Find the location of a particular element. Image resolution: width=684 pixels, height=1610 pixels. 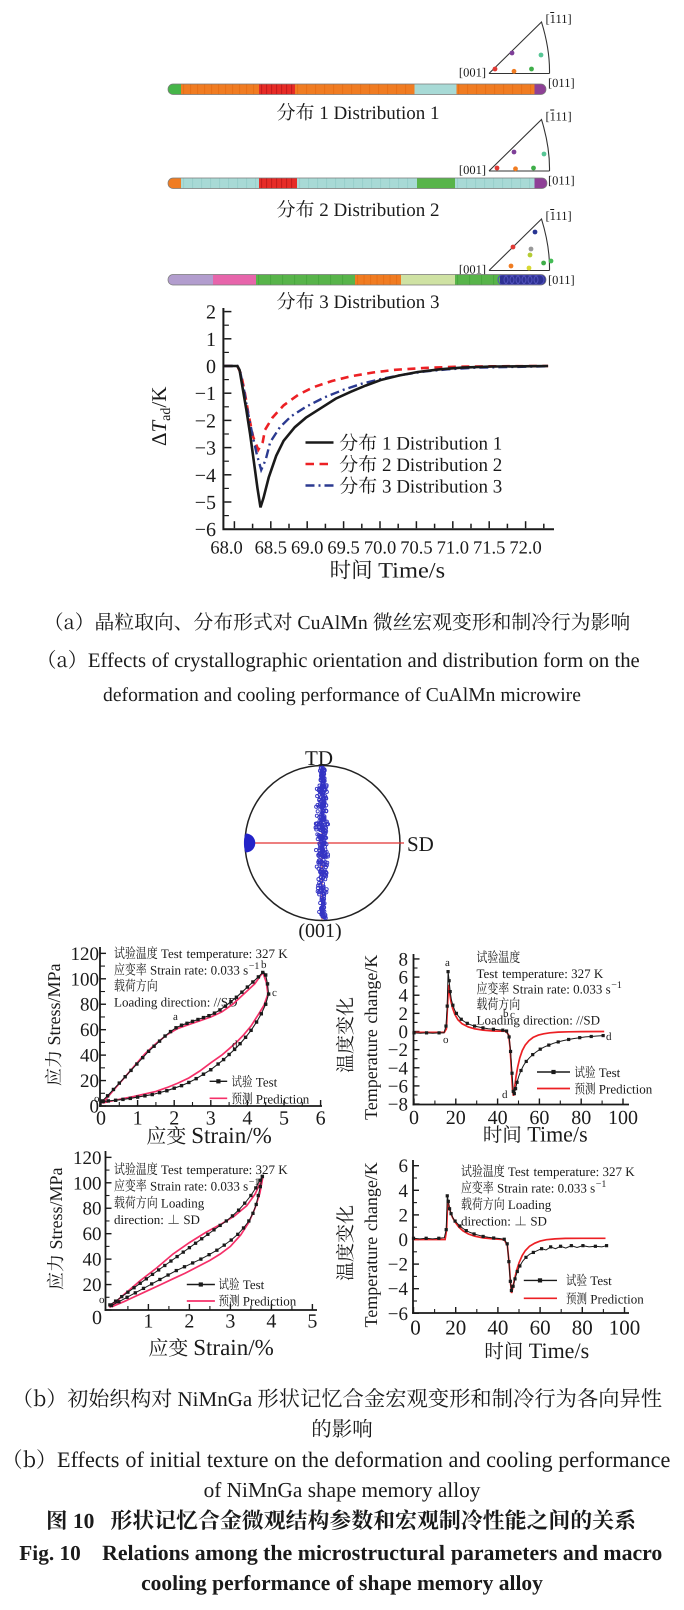

svg-text: Temperature is located at coordinates (371, 1282).